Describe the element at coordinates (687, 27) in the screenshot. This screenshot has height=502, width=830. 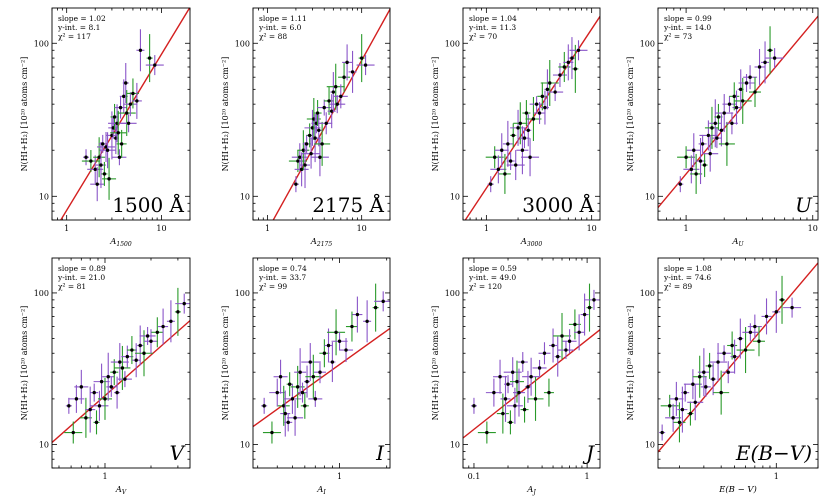
I see `fit-stat-1: y-int. = 14.0` at that location.